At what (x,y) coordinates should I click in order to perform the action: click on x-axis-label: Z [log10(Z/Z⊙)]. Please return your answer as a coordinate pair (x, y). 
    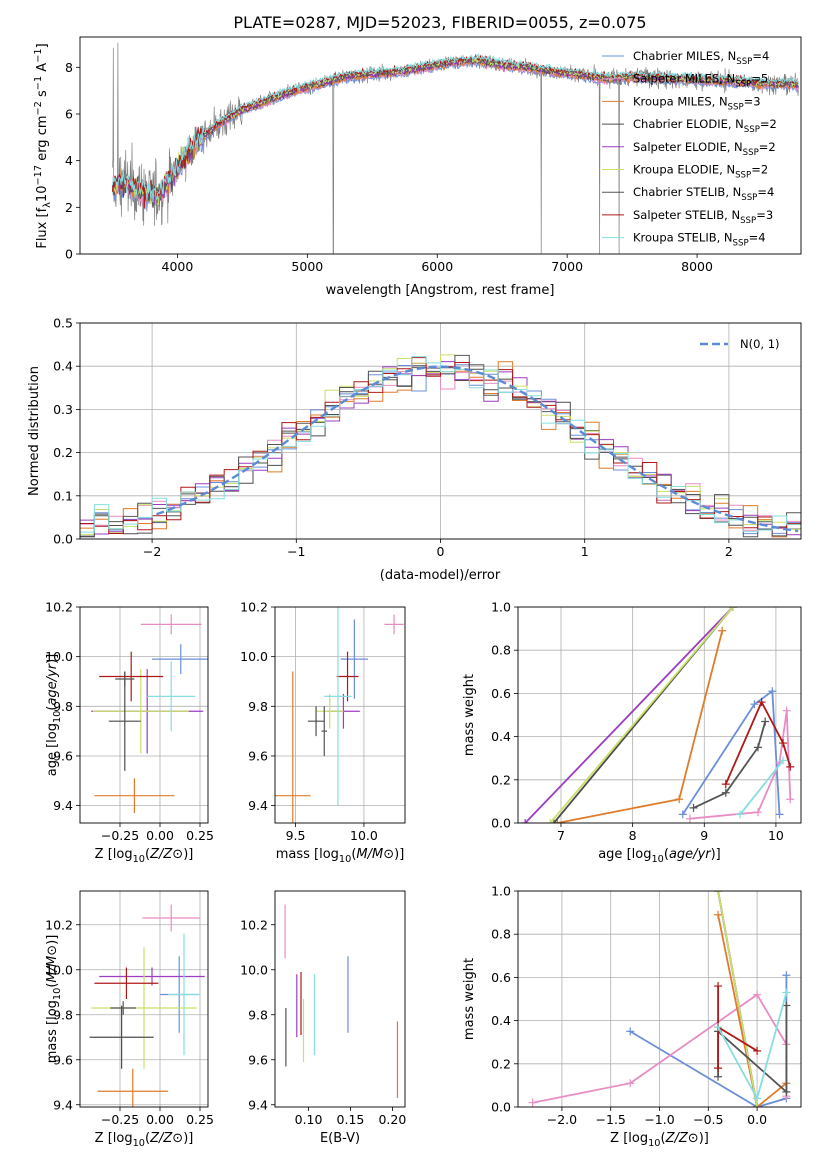
    Looking at the image, I should click on (659, 1140).